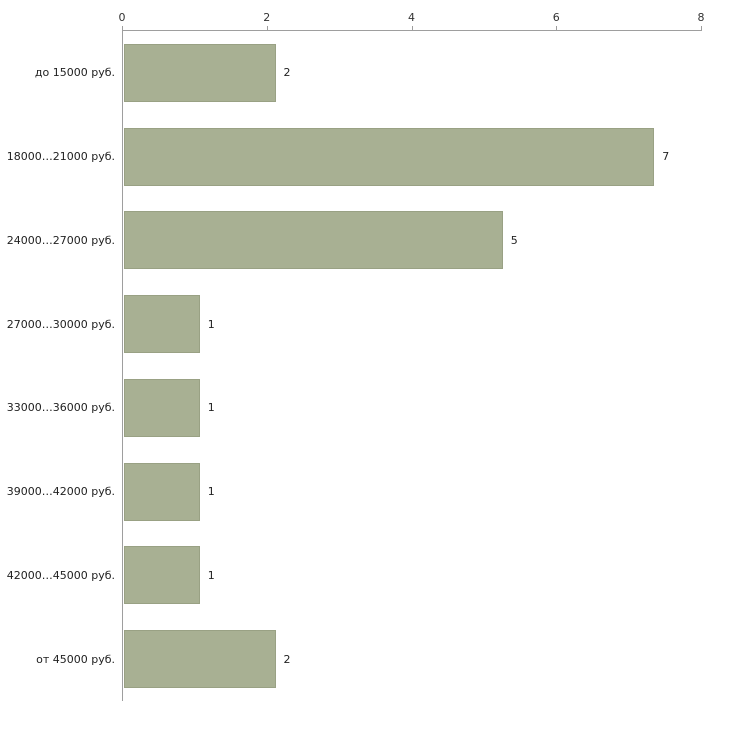 Image resolution: width=730 pixels, height=730 pixels. I want to click on chart-row: 33000…36000 руб. 1, so click(365, 408).